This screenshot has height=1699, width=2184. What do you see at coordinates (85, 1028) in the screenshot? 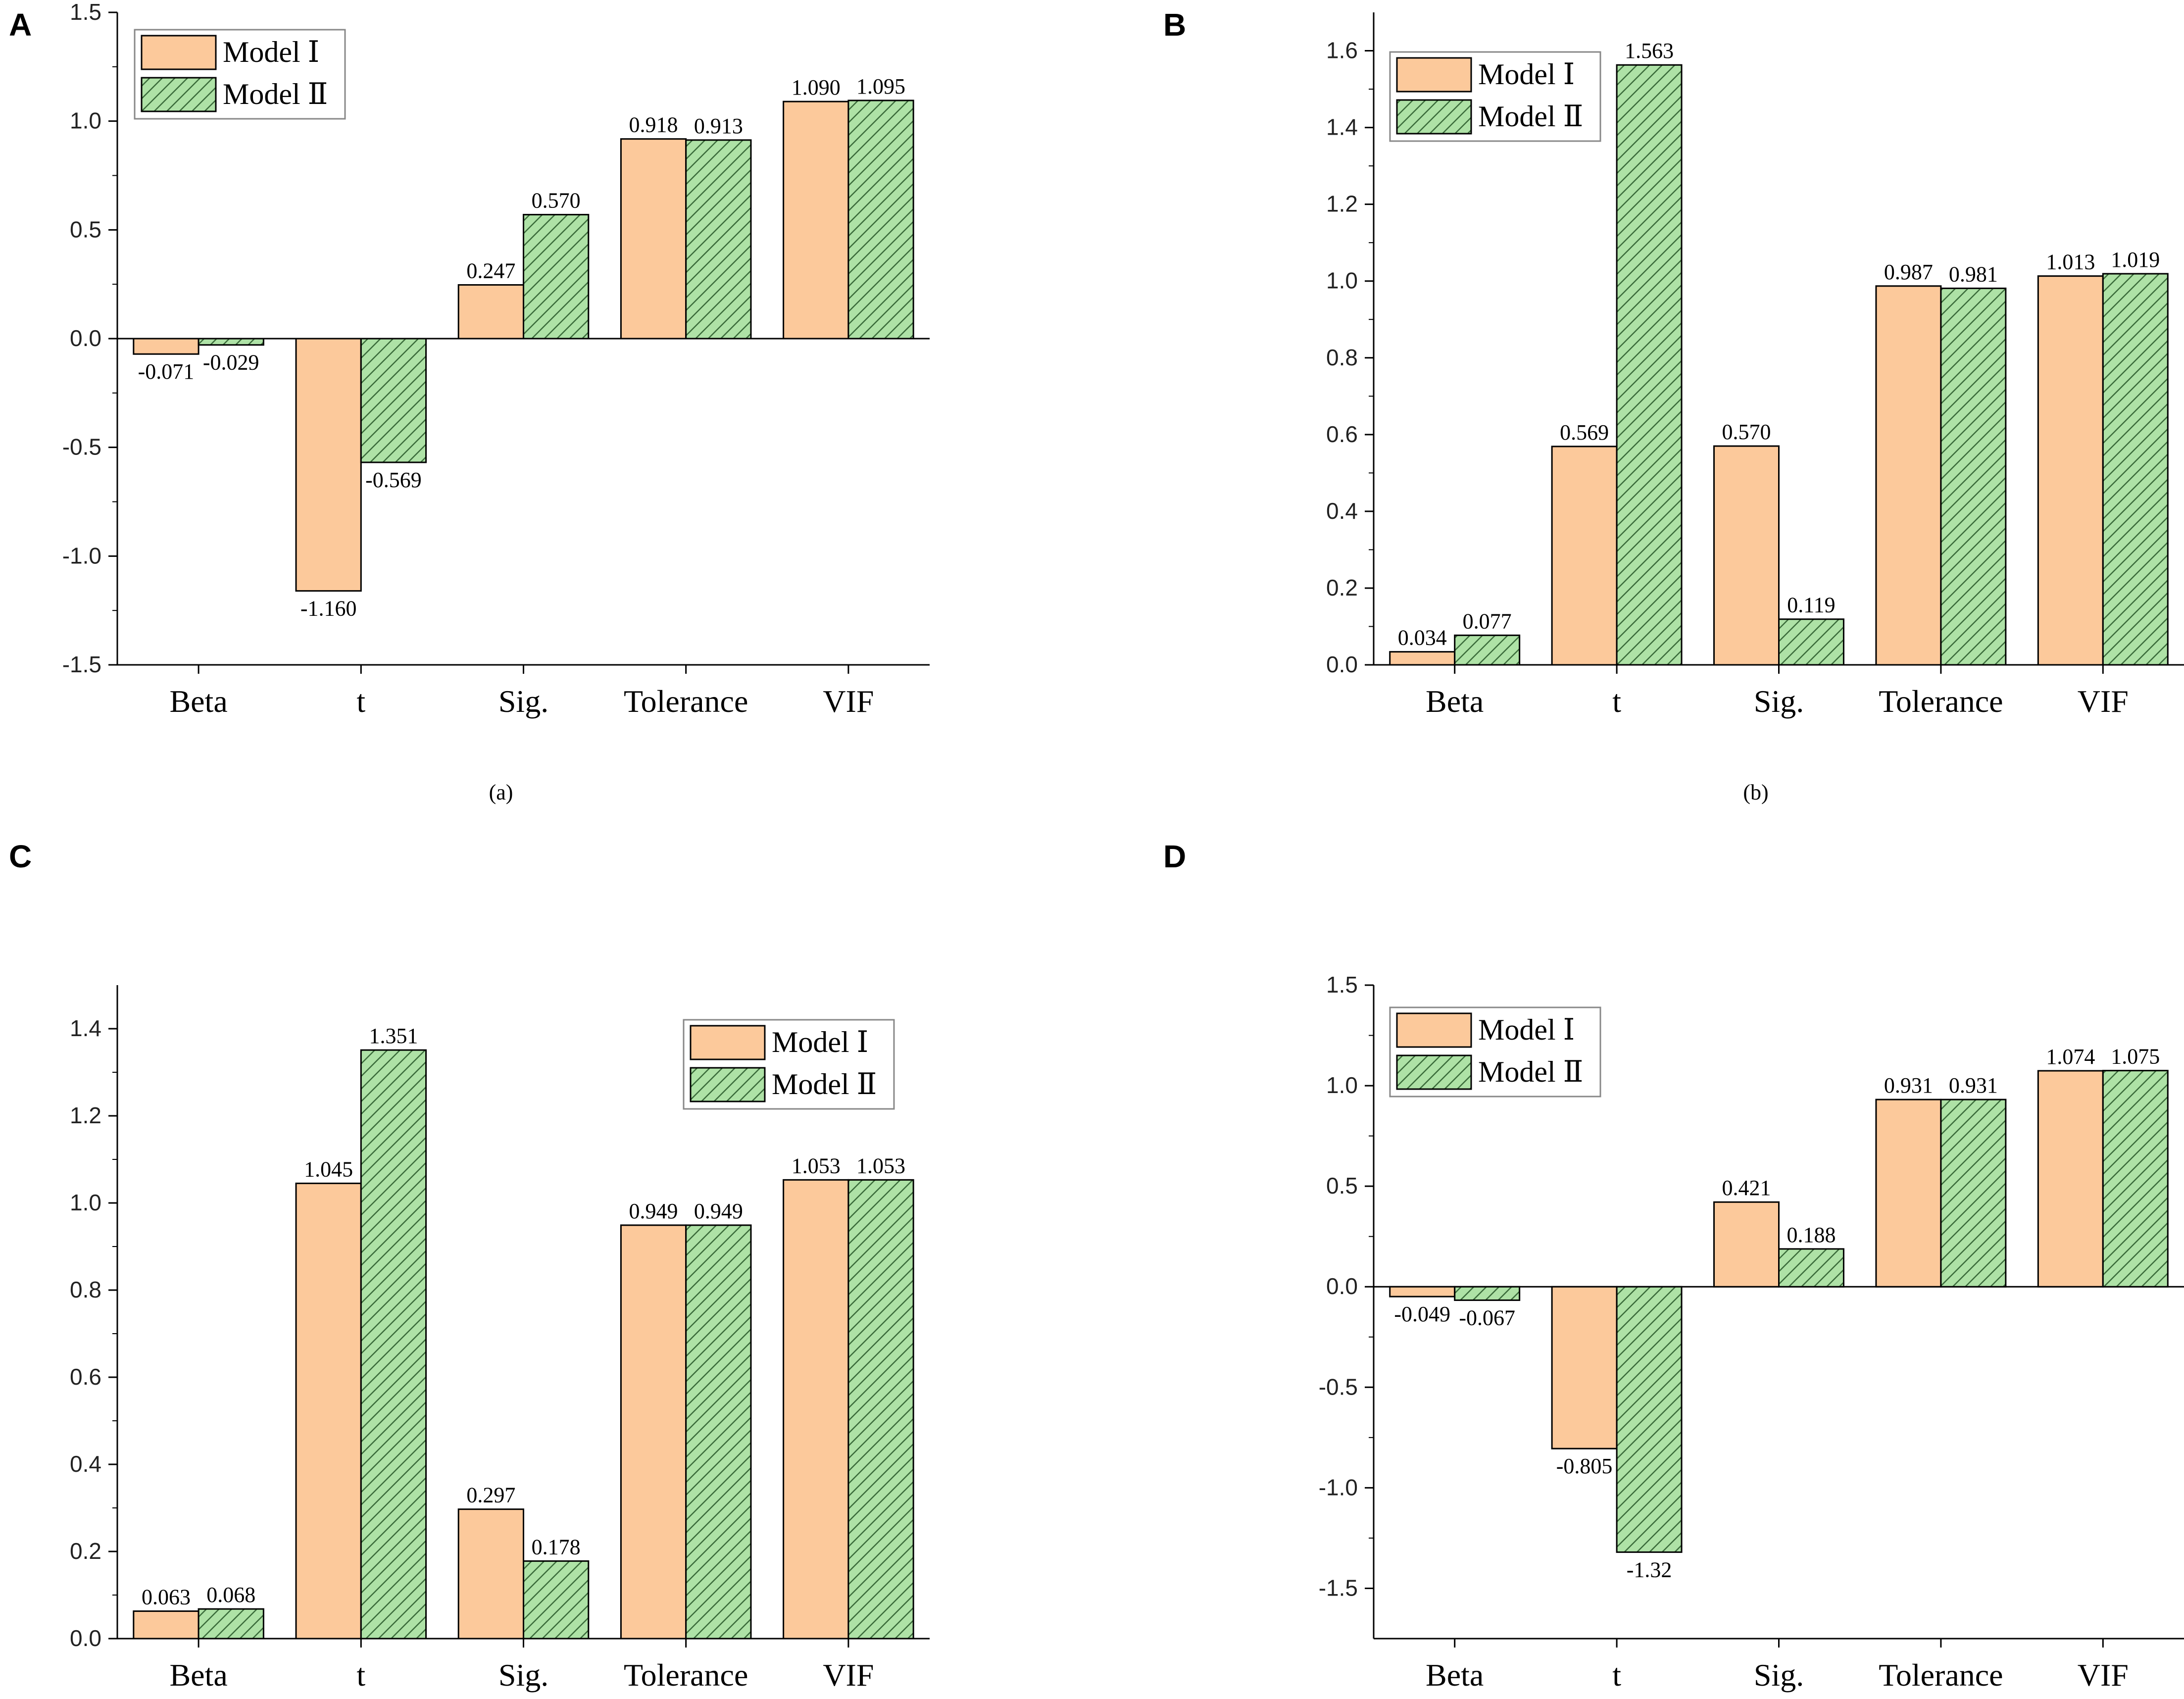
I see `y-tick-label: 1.4` at bounding box center [85, 1028].